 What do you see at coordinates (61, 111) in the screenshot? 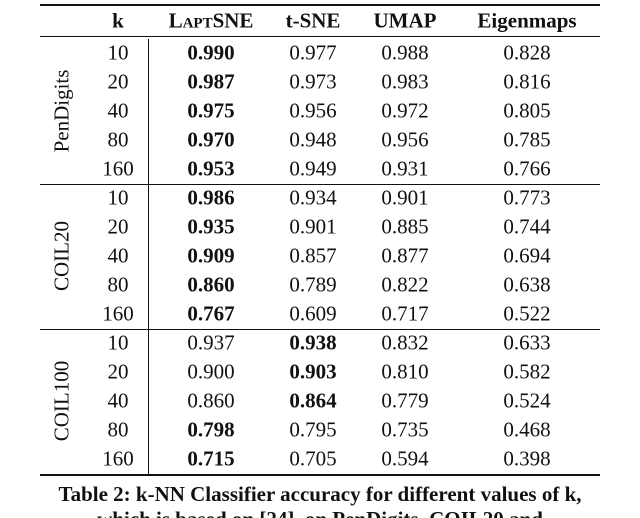
I see `group-label: PenDigits` at bounding box center [61, 111].